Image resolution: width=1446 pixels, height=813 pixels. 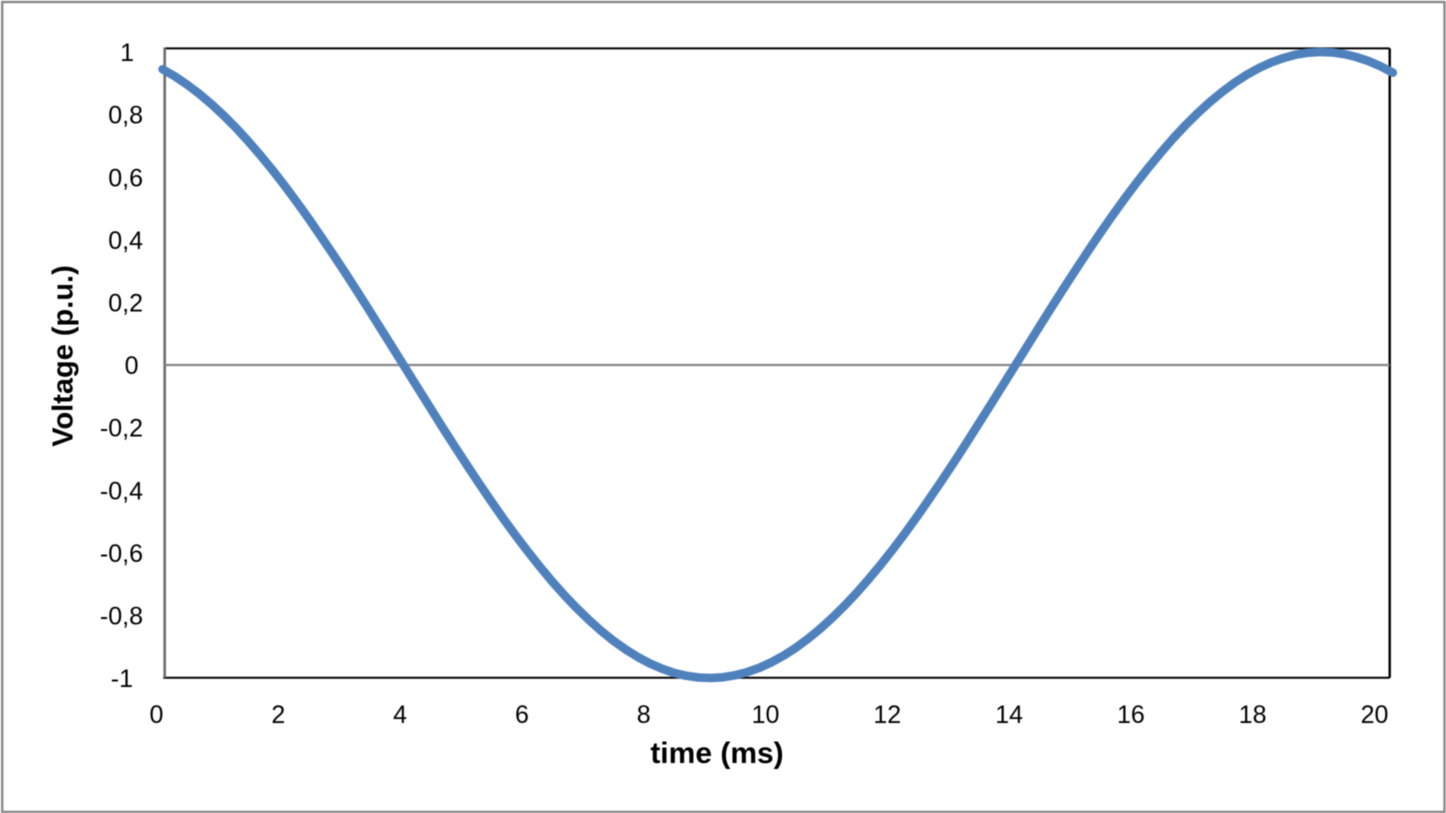 I want to click on svg-text: 14, so click(x=1009, y=715).